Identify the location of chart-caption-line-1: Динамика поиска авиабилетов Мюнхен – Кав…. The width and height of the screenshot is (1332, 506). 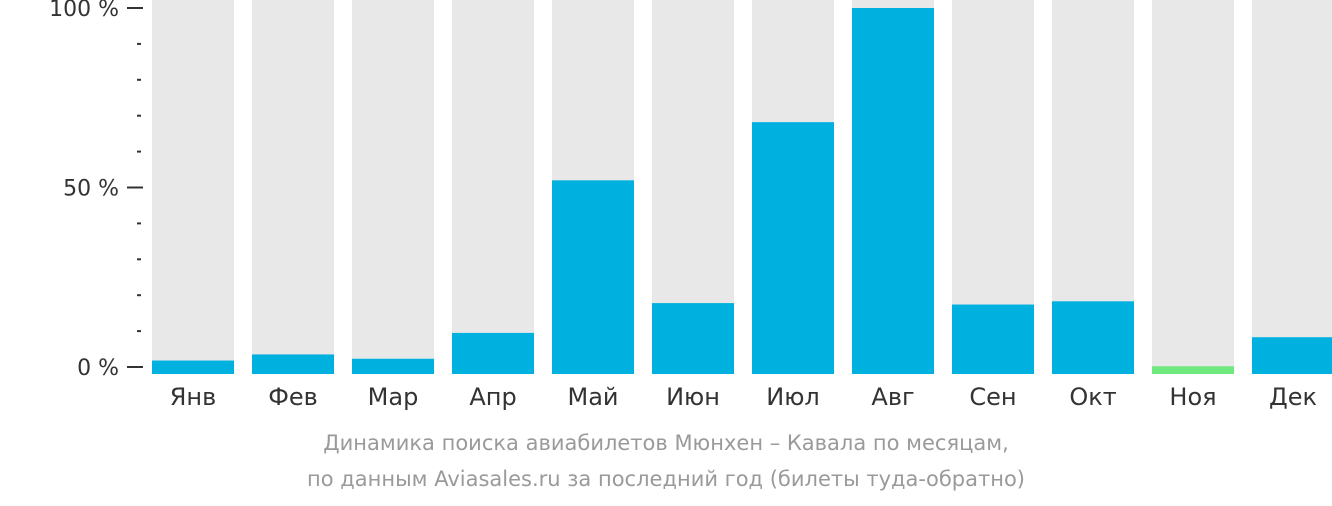
(666, 443).